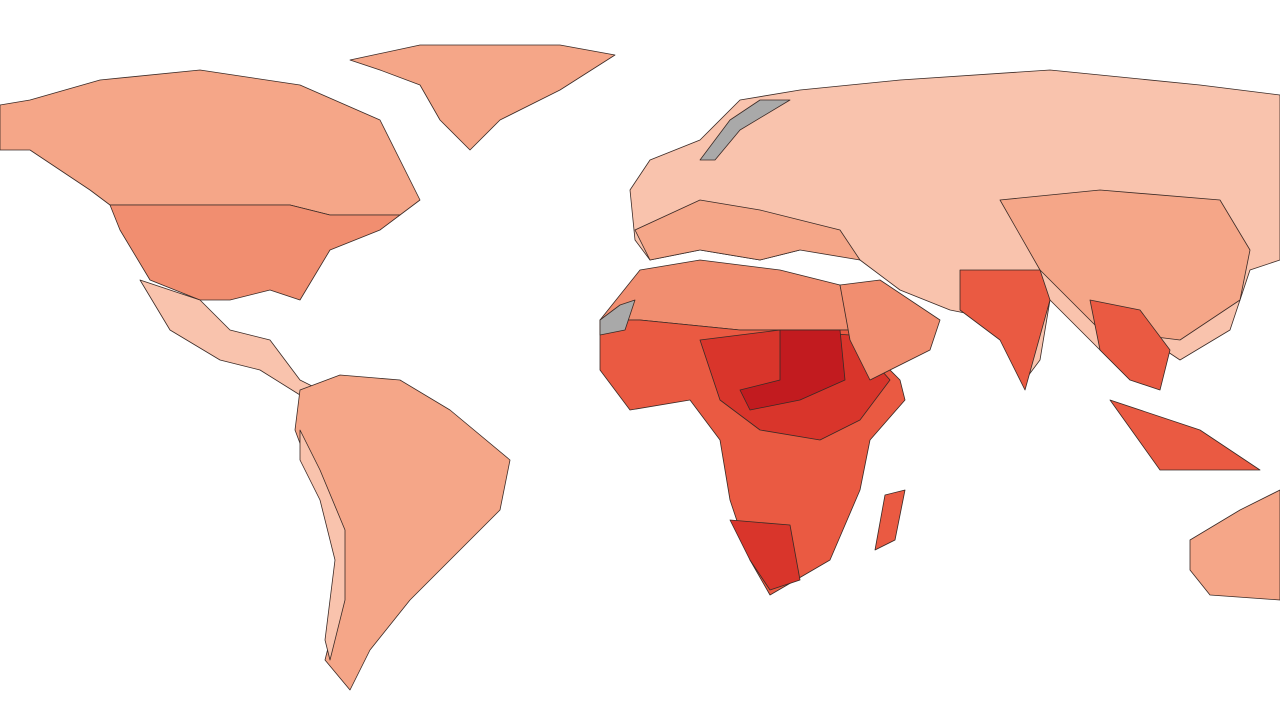  What do you see at coordinates (1125, 265) in the screenshot?
I see `china` at bounding box center [1125, 265].